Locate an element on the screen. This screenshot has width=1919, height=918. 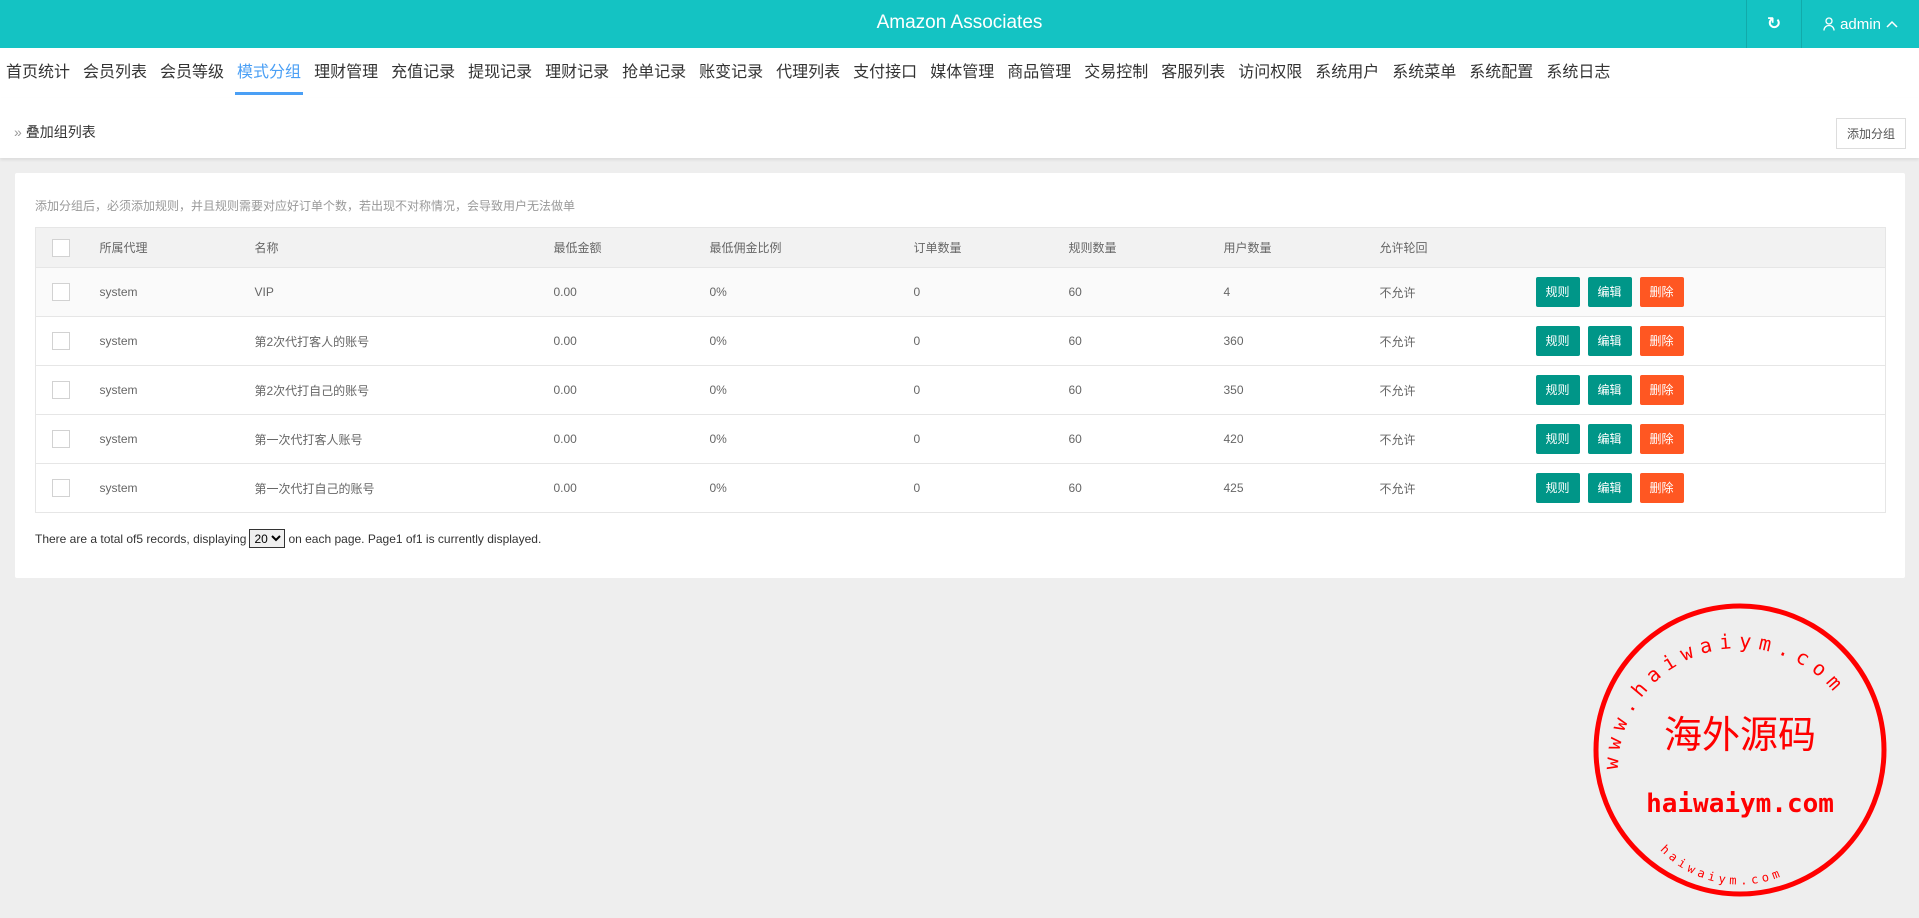
nav-item: 账变记录 is located at coordinates (731, 72).